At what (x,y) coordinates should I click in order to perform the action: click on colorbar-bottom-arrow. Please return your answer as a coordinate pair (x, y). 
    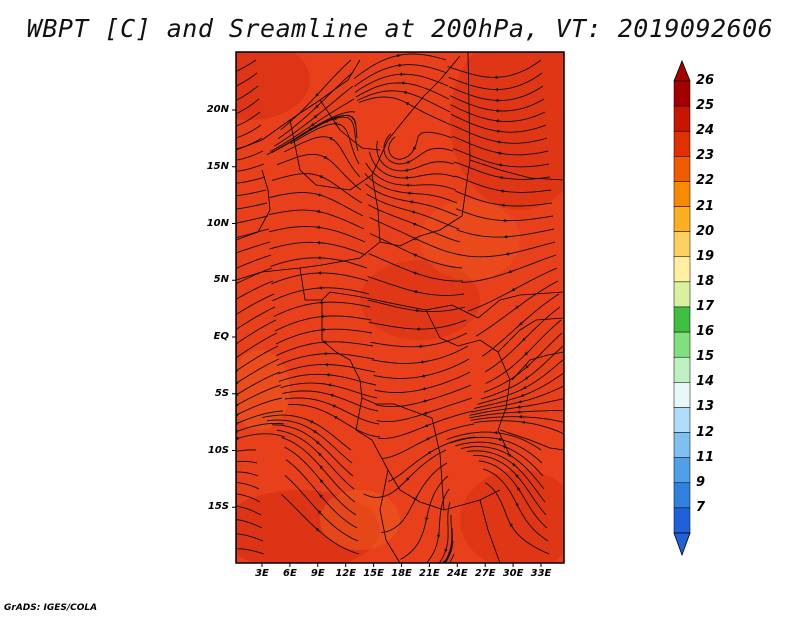
    Looking at the image, I should click on (682, 544).